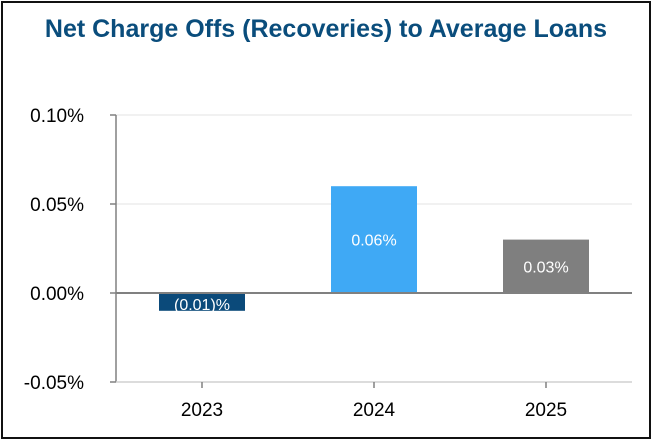  Describe the element at coordinates (202, 410) in the screenshot. I see `x-tick-label: 2023` at that location.